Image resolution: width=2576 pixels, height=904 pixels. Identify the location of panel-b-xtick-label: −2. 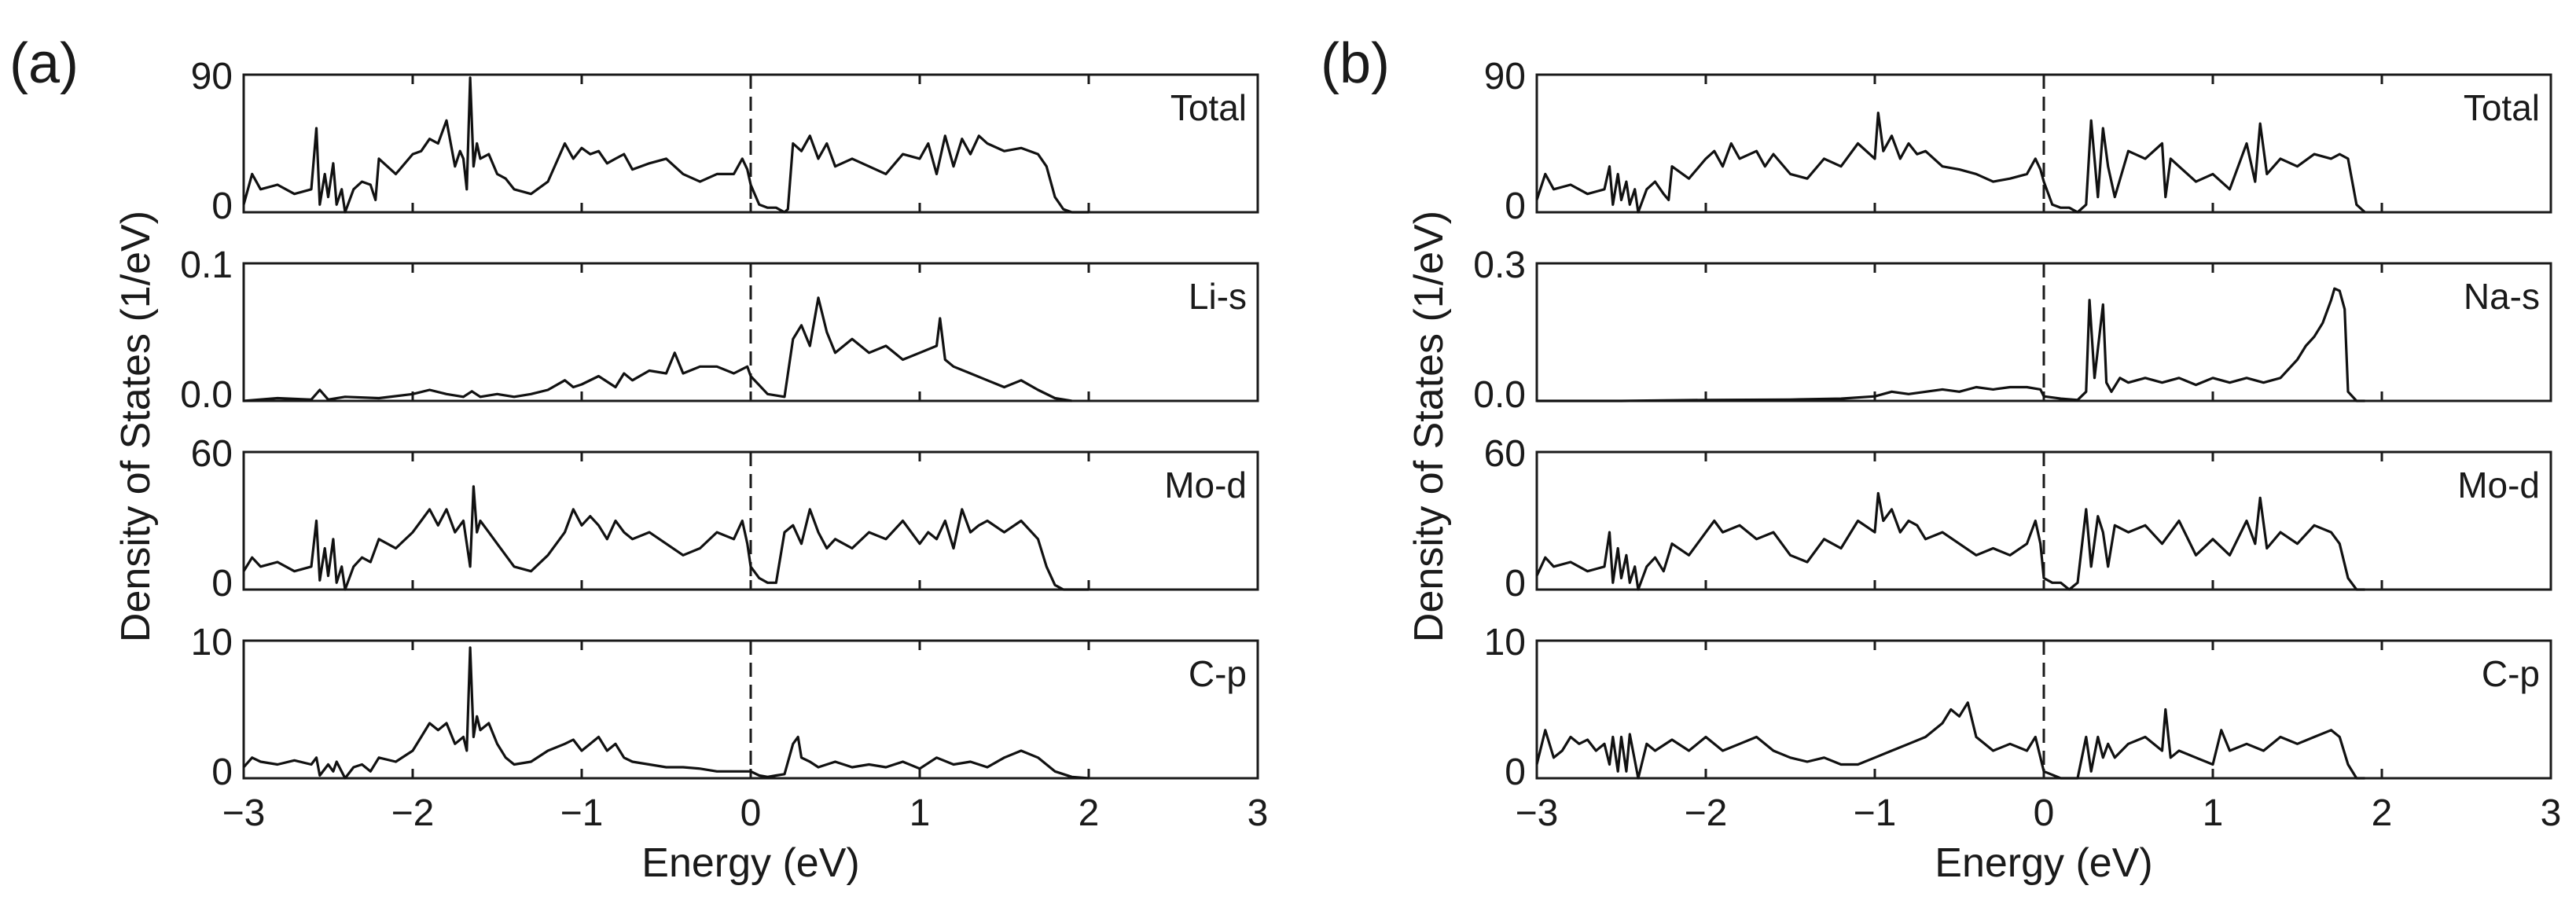
(1706, 813).